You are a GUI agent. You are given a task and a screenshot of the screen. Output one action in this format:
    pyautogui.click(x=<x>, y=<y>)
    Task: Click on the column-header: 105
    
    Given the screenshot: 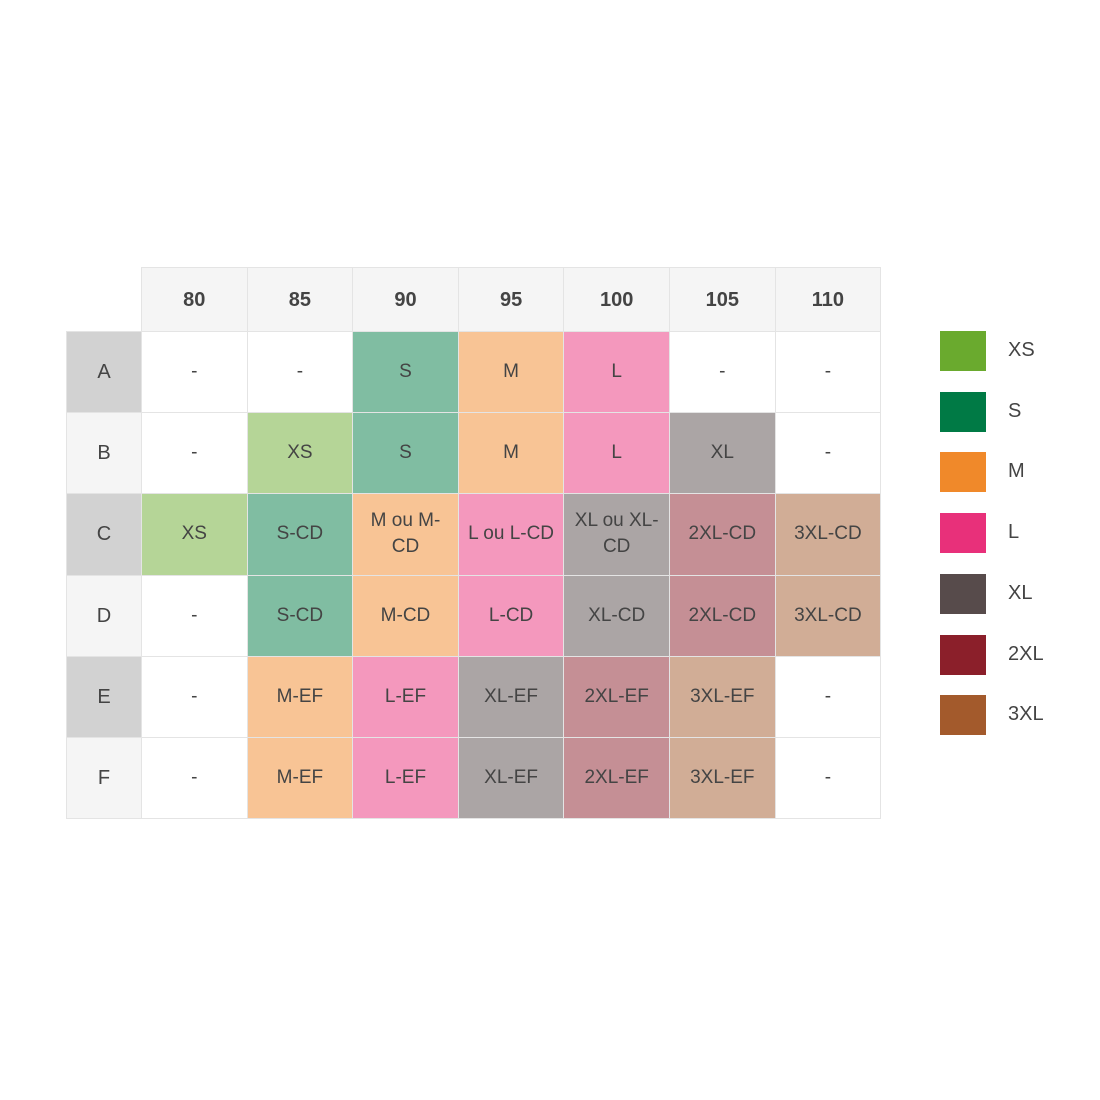 What is the action you would take?
    pyautogui.click(x=722, y=299)
    